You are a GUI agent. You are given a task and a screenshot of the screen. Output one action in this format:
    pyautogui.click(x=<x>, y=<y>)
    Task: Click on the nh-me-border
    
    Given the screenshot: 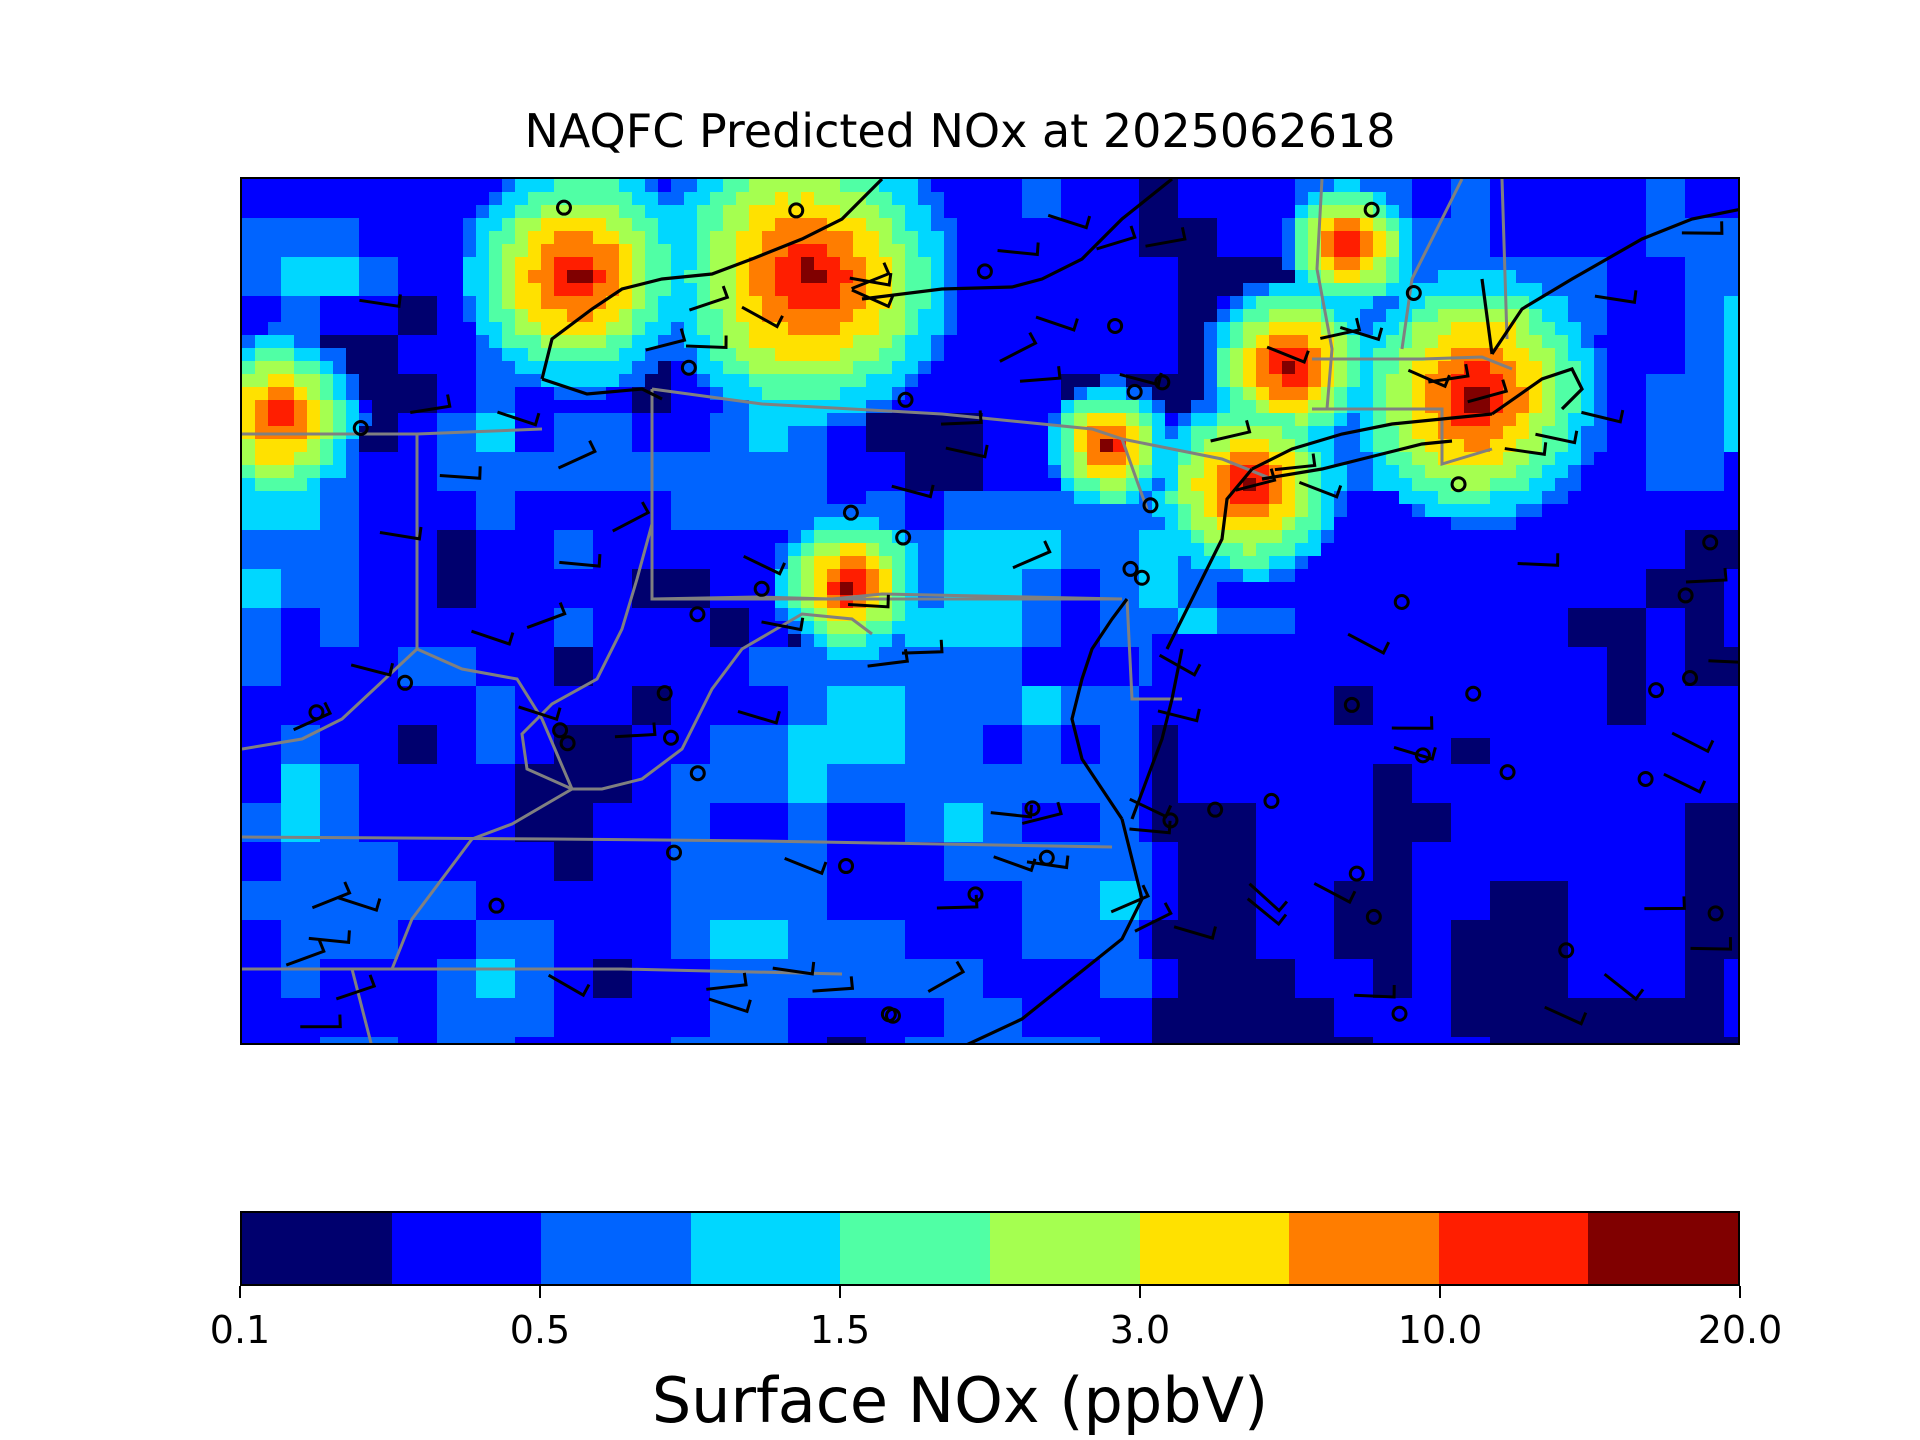 What is the action you would take?
    pyautogui.click(x=1504, y=259)
    